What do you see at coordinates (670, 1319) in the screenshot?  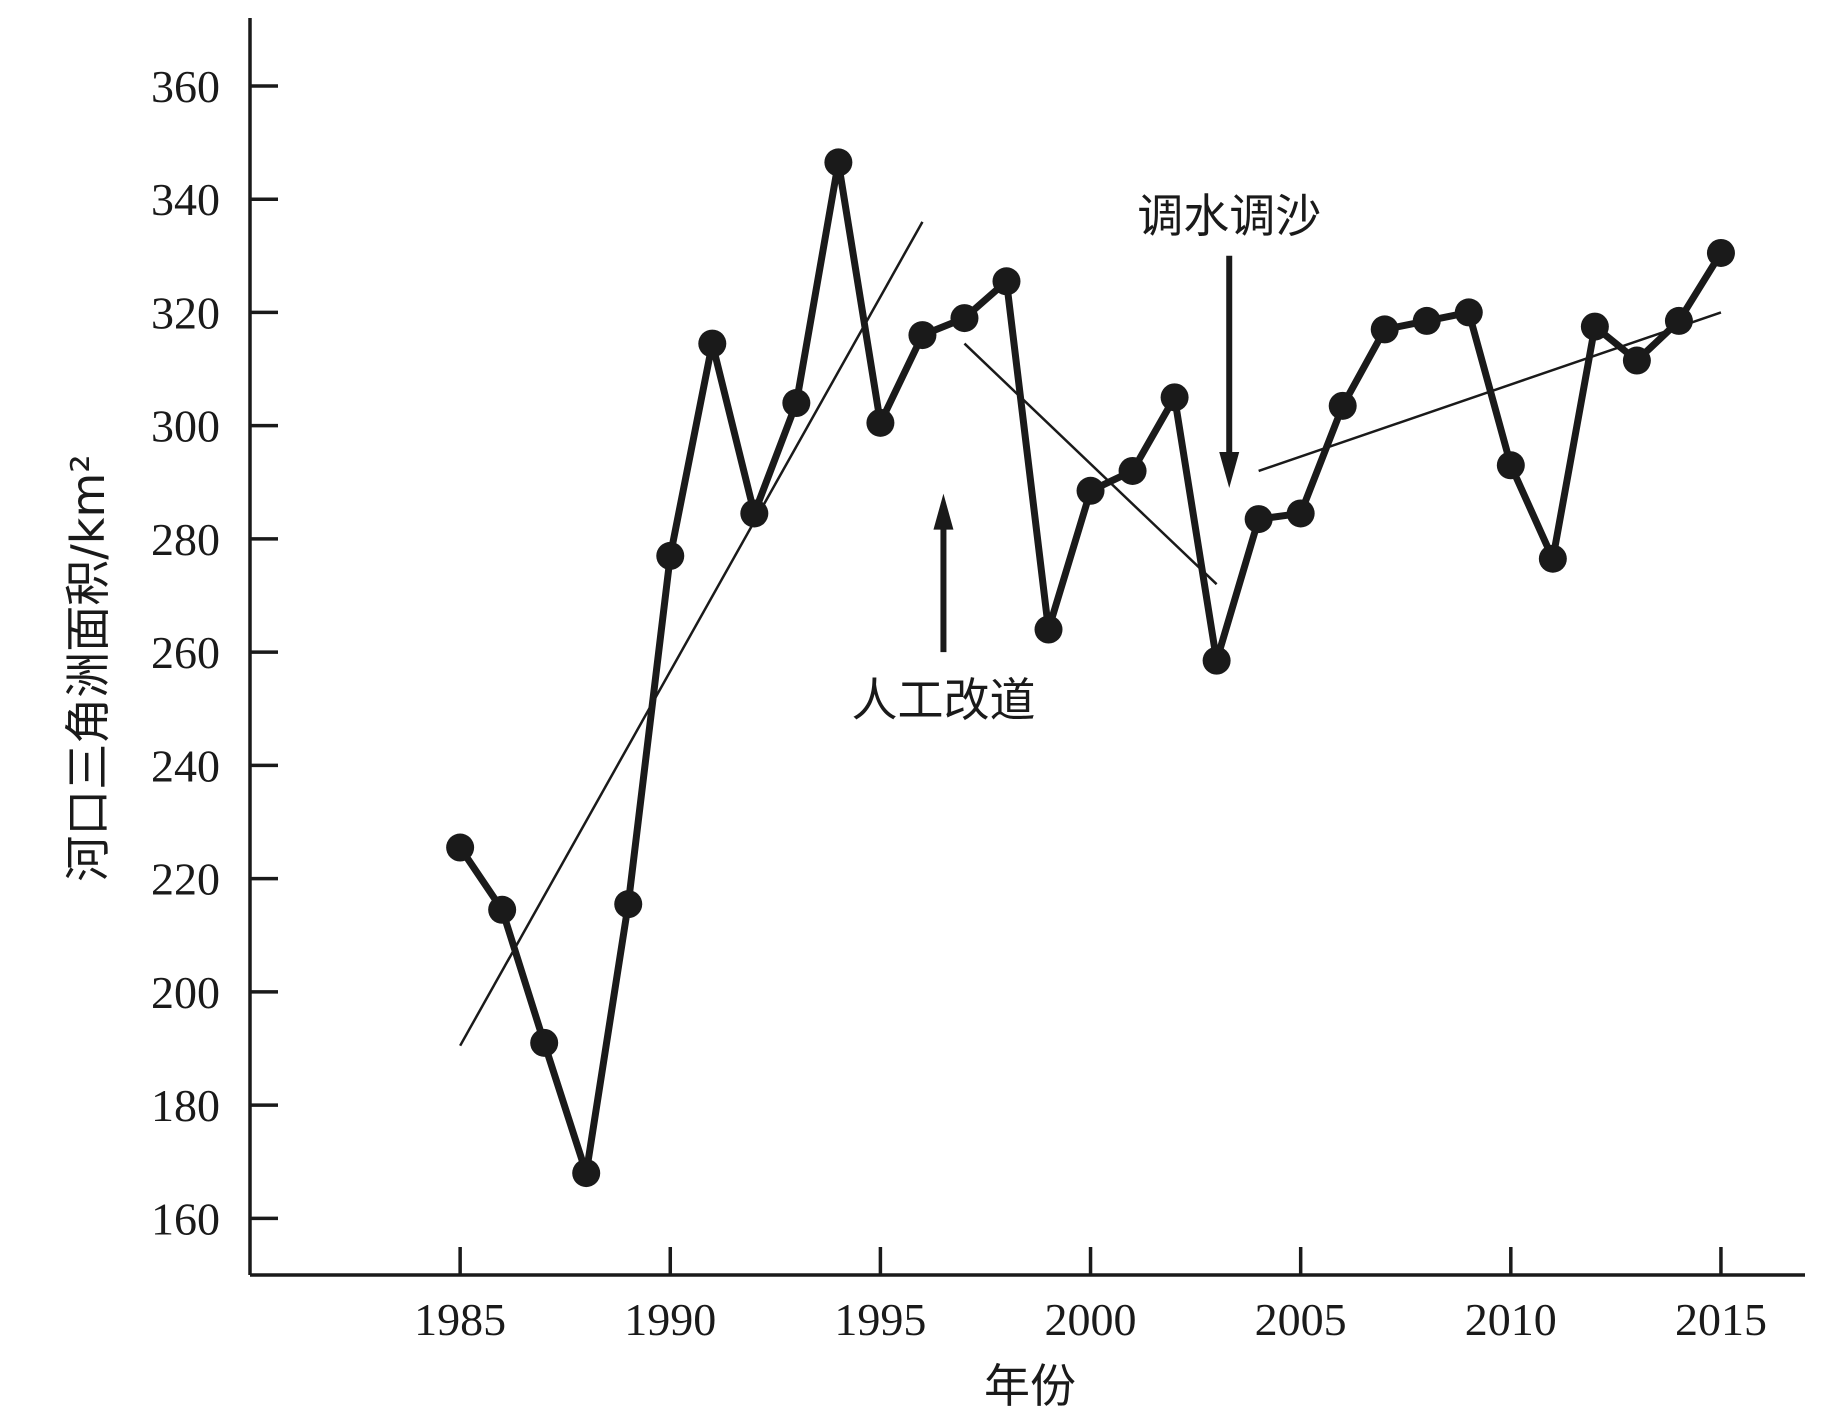 I see `x-tick-label: 1990` at bounding box center [670, 1319].